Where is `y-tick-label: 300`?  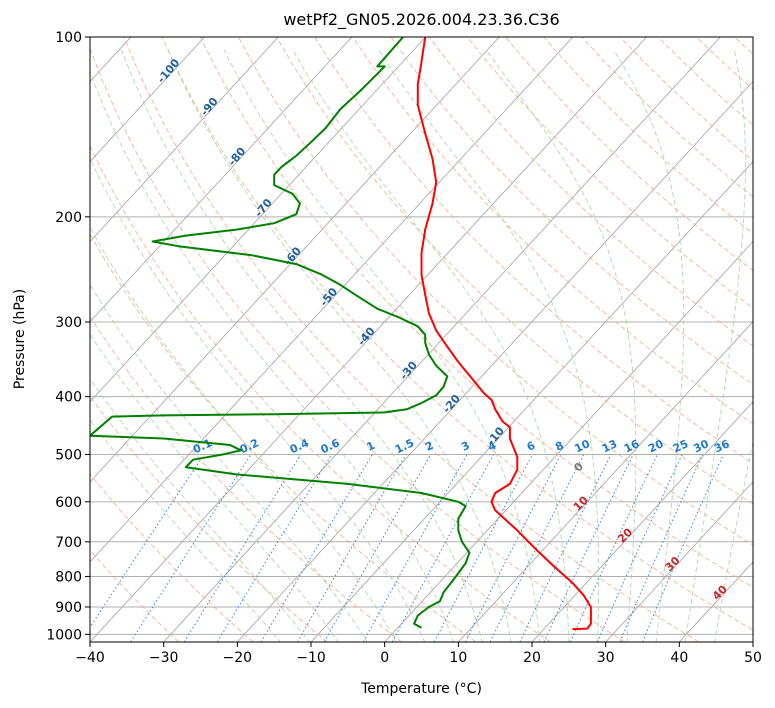
y-tick-label: 300 is located at coordinates (68, 323).